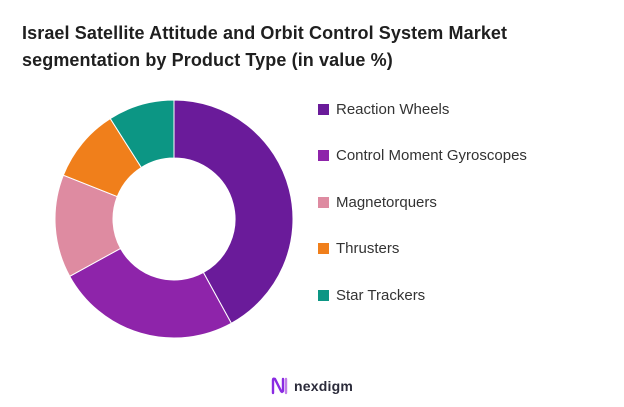 This screenshot has height=407, width=624. What do you see at coordinates (323, 386) in the screenshot?
I see `brand-name: nexdigm` at bounding box center [323, 386].